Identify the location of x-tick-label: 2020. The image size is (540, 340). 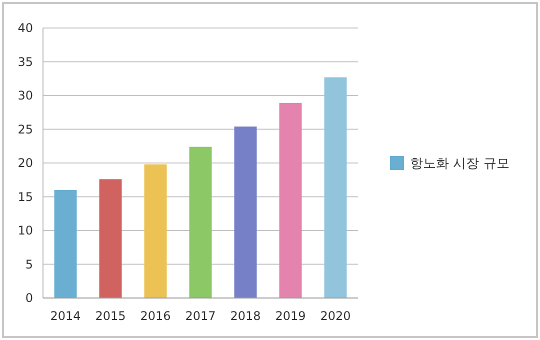
(335, 316).